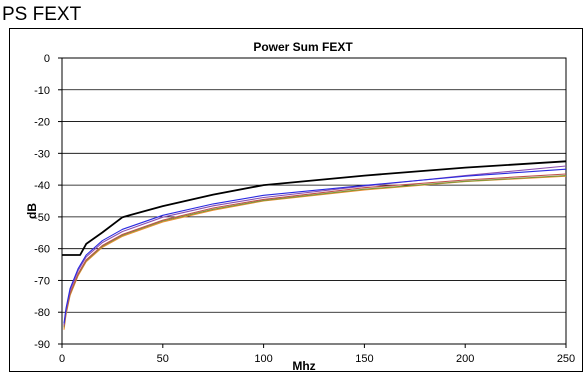  What do you see at coordinates (42, 154) in the screenshot?
I see `y-tick-label: -30` at bounding box center [42, 154].